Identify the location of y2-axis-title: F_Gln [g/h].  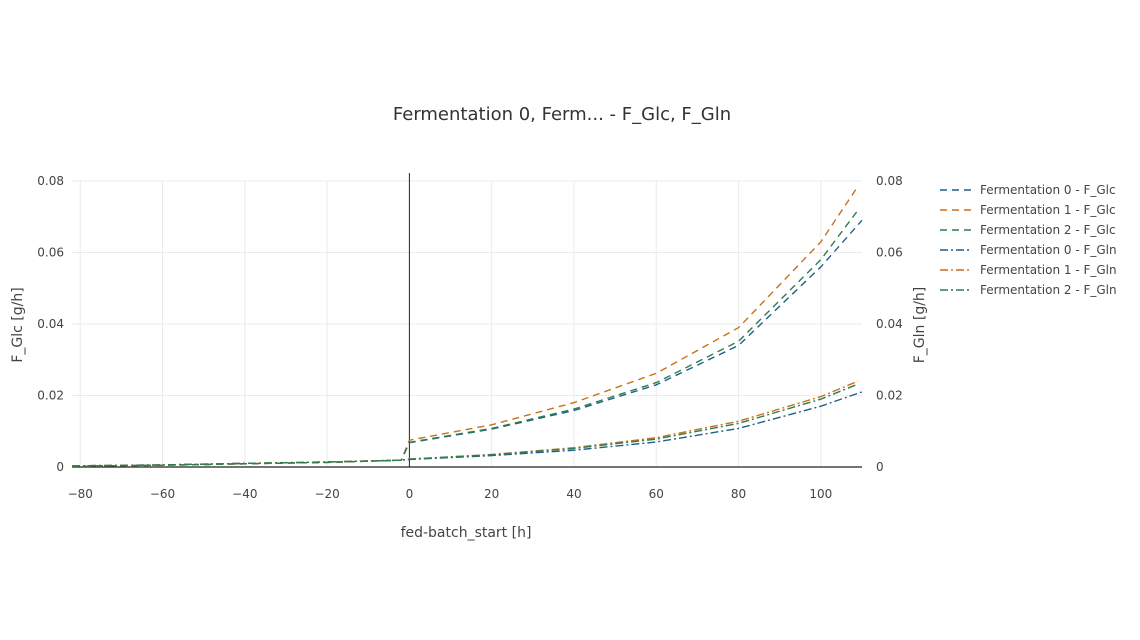
(920, 325).